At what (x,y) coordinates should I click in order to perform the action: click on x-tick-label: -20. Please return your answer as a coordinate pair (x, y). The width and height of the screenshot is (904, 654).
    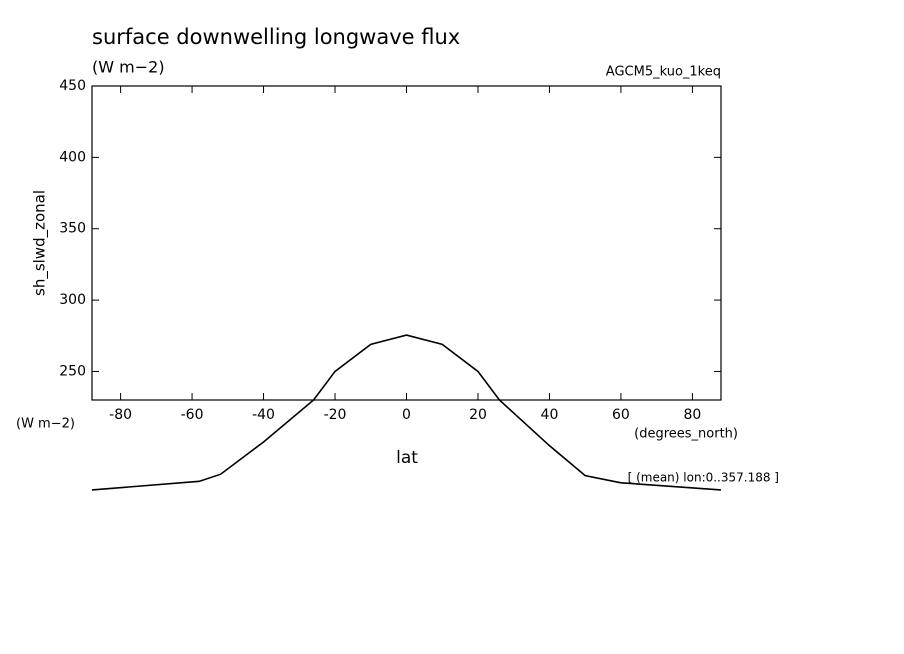
    Looking at the image, I should click on (335, 415).